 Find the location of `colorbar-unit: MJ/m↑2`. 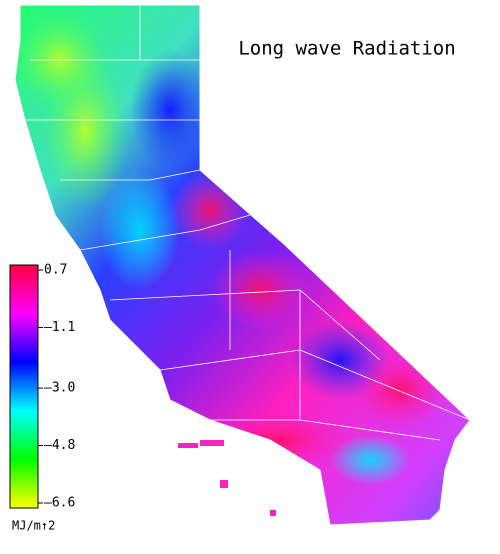

colorbar-unit: MJ/m↑2 is located at coordinates (33, 526).